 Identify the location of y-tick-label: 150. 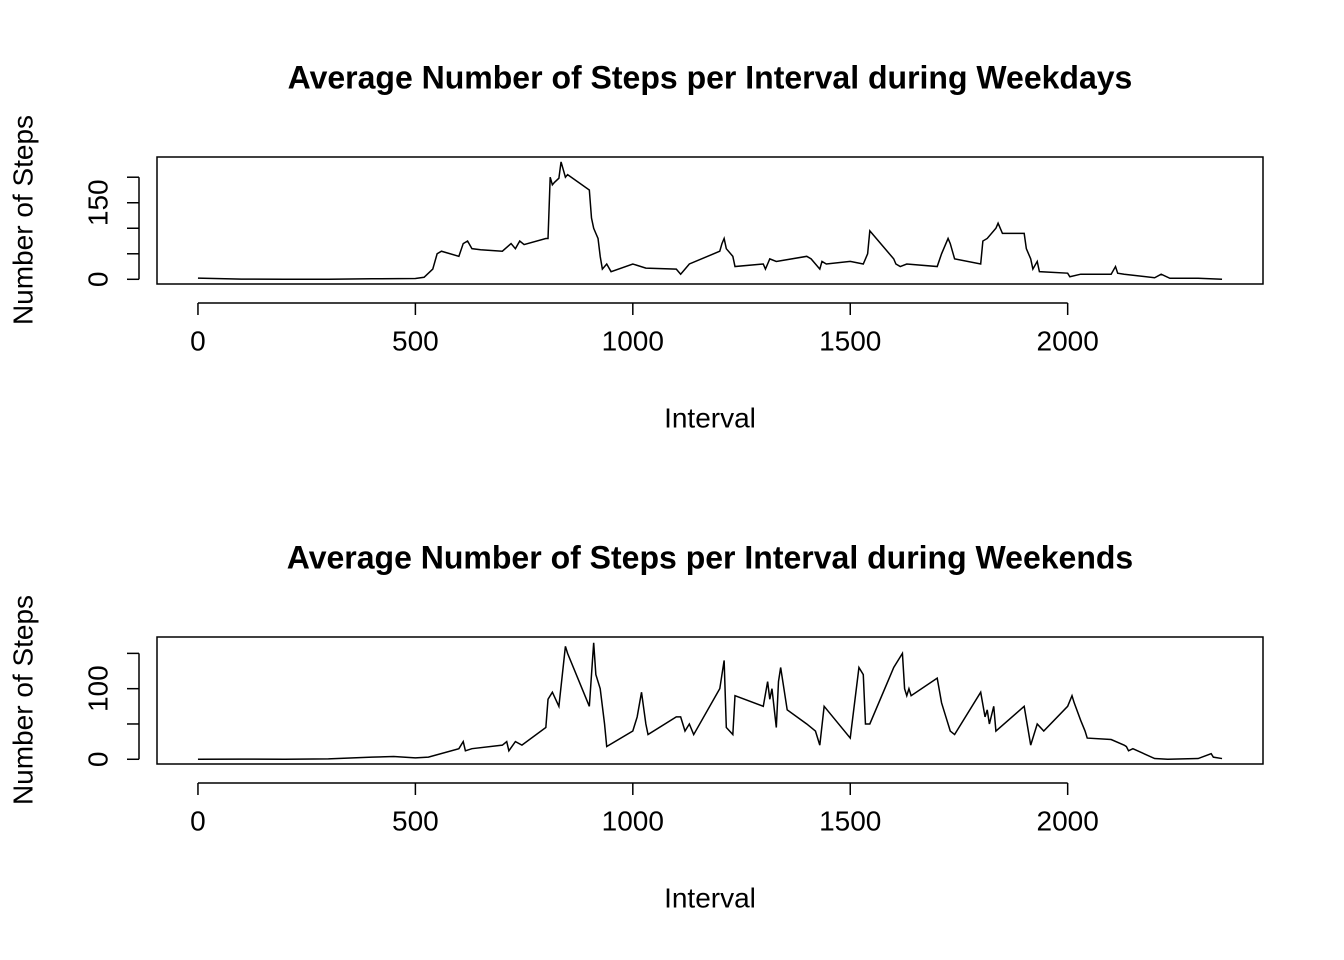
(97, 202).